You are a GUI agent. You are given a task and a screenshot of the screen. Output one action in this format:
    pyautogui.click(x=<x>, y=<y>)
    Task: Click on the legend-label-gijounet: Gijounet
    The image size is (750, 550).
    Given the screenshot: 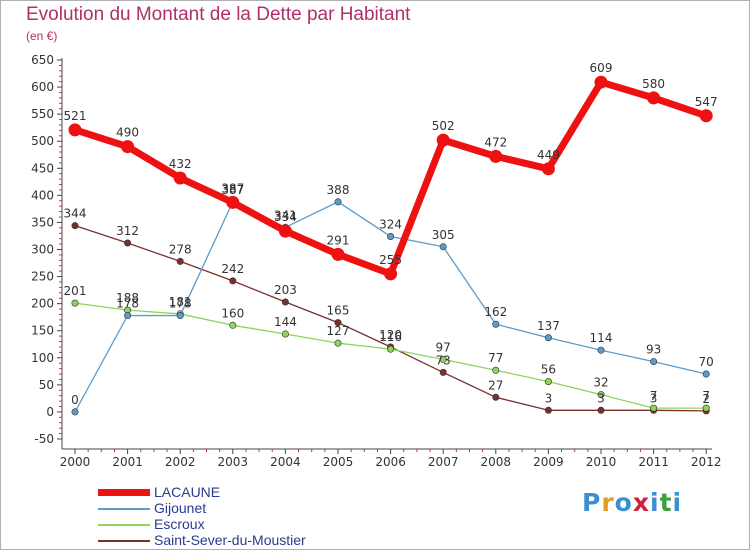 What is the action you would take?
    pyautogui.click(x=180, y=508)
    